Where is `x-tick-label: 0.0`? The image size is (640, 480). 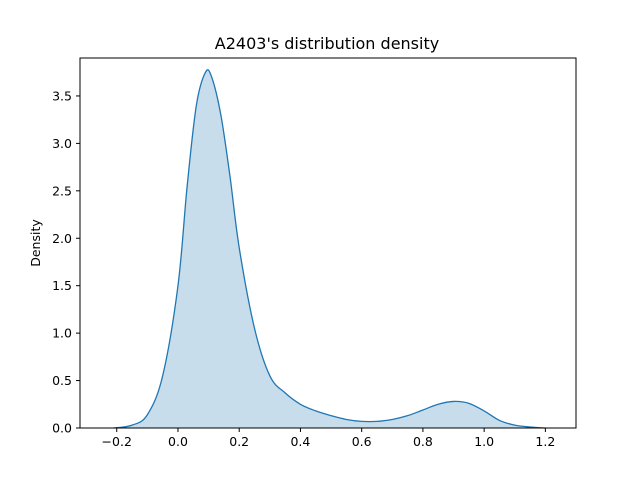
x-tick-label: 0.0 is located at coordinates (178, 441).